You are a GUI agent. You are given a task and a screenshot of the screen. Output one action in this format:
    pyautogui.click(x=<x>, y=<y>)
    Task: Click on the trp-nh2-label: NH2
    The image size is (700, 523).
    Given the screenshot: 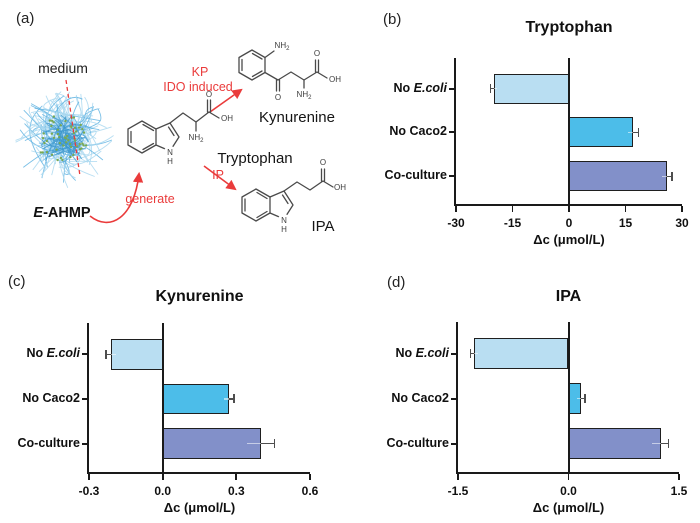 What is the action you would take?
    pyautogui.click(x=197, y=138)
    